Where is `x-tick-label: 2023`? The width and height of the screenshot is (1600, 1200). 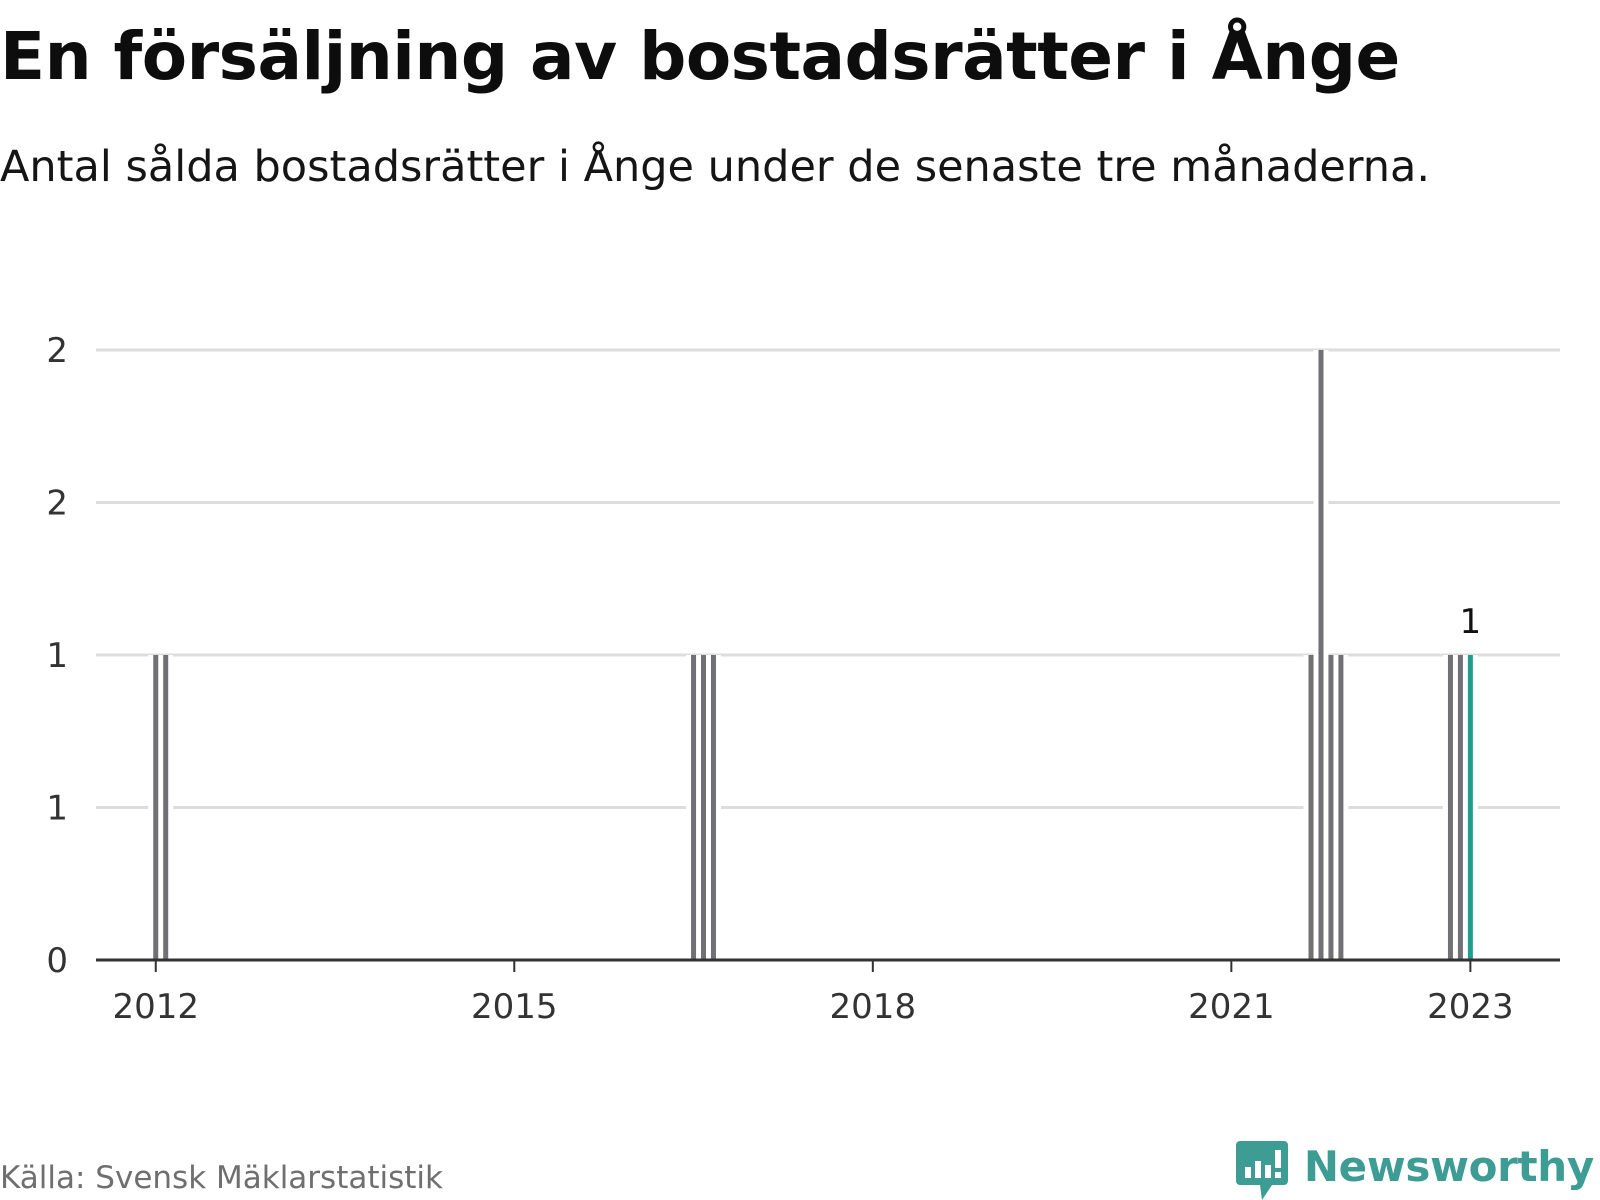
x-tick-label: 2023 is located at coordinates (1470, 1007).